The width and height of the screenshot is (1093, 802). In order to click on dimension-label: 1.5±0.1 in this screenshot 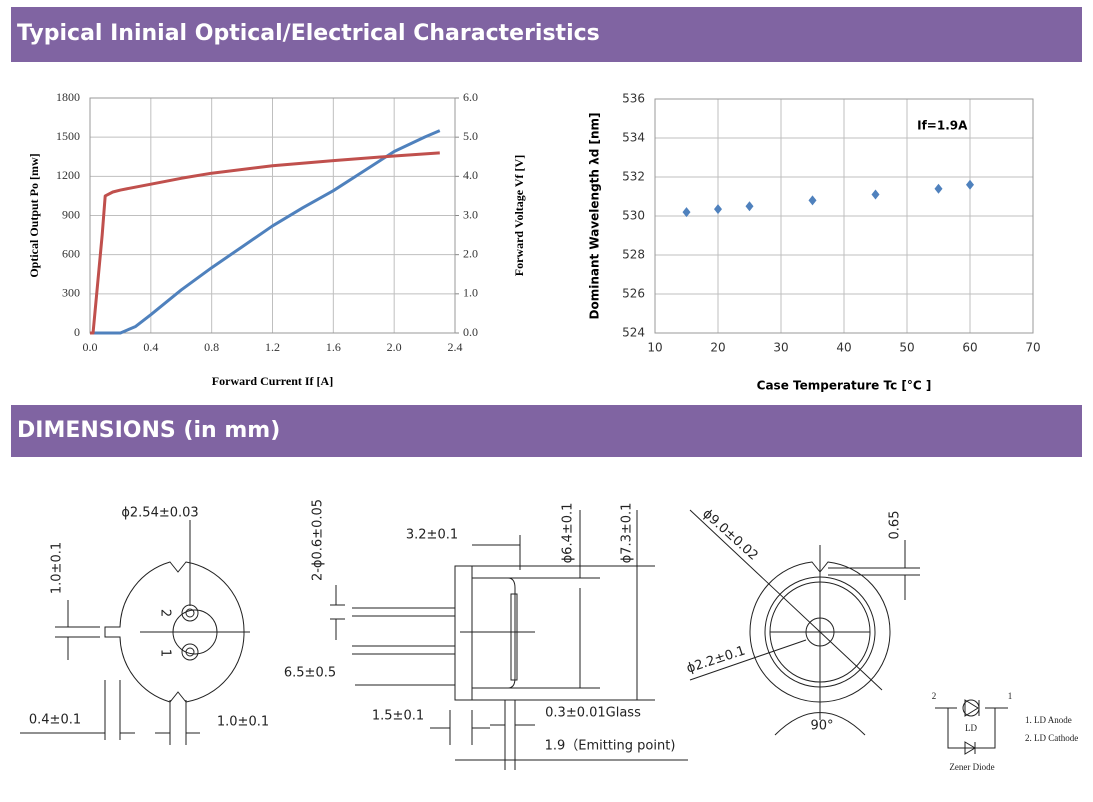, I will do `click(398, 716)`.